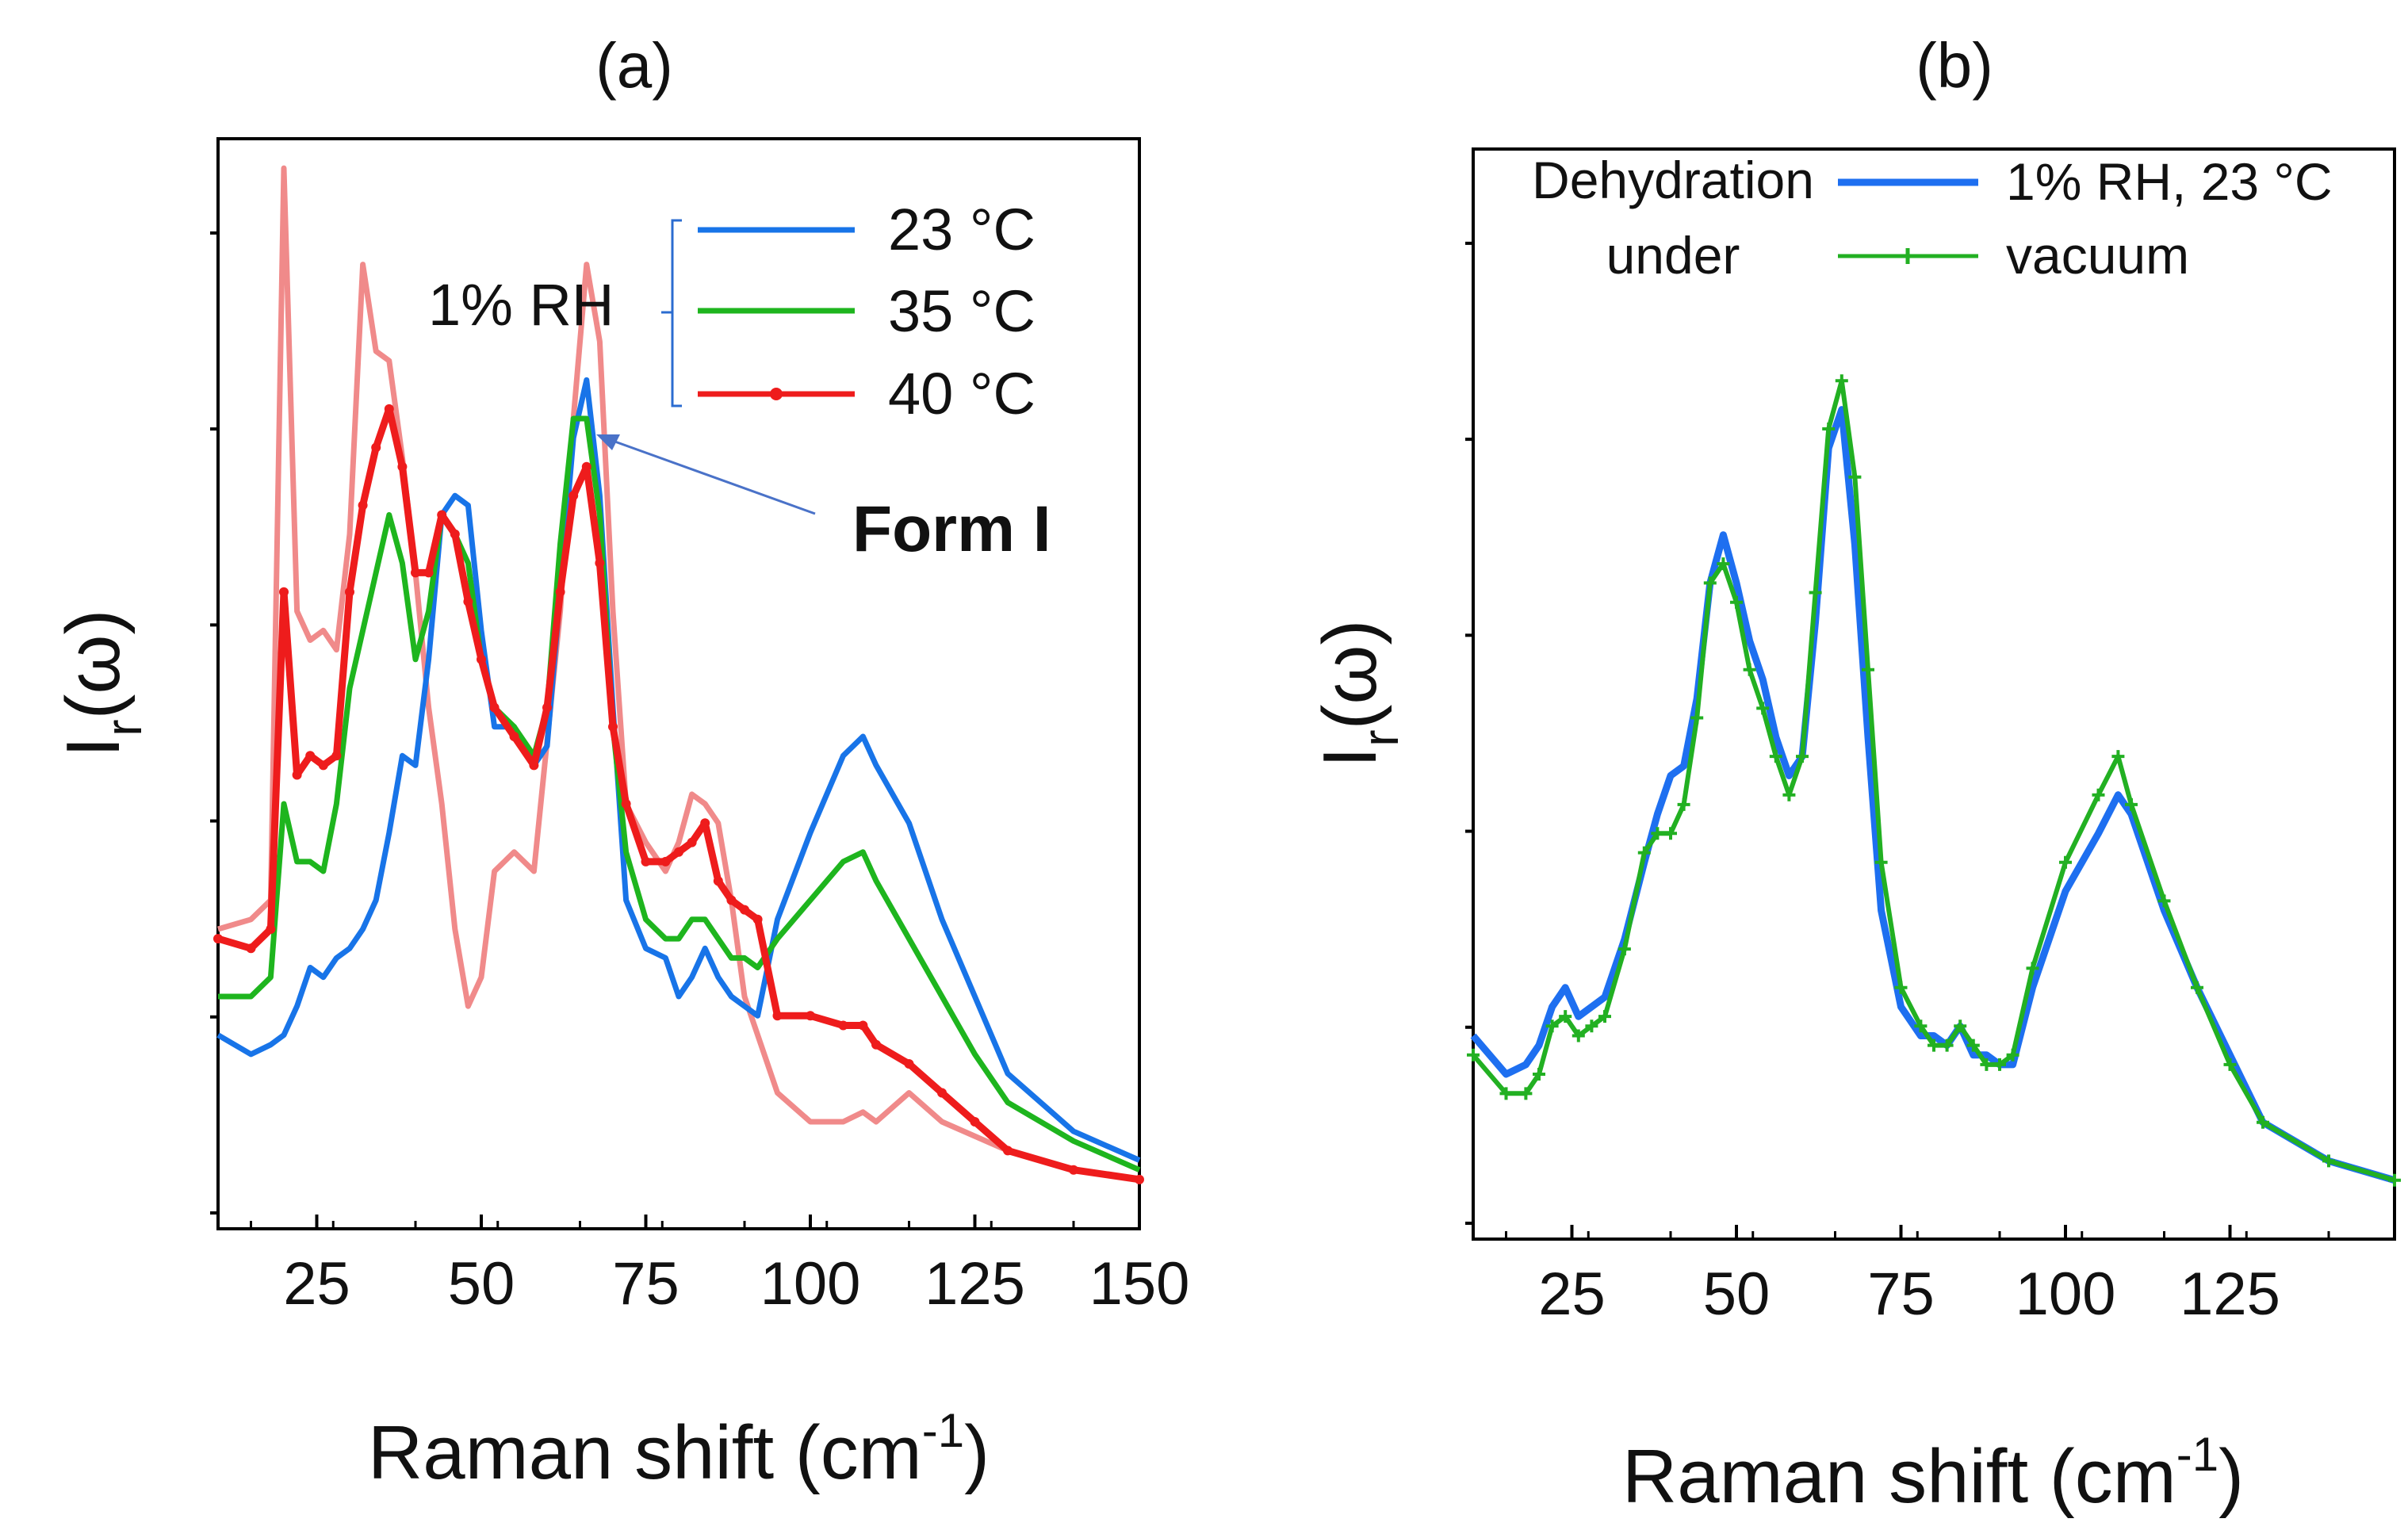  I want to click on form-i-label: Form I, so click(951, 529).